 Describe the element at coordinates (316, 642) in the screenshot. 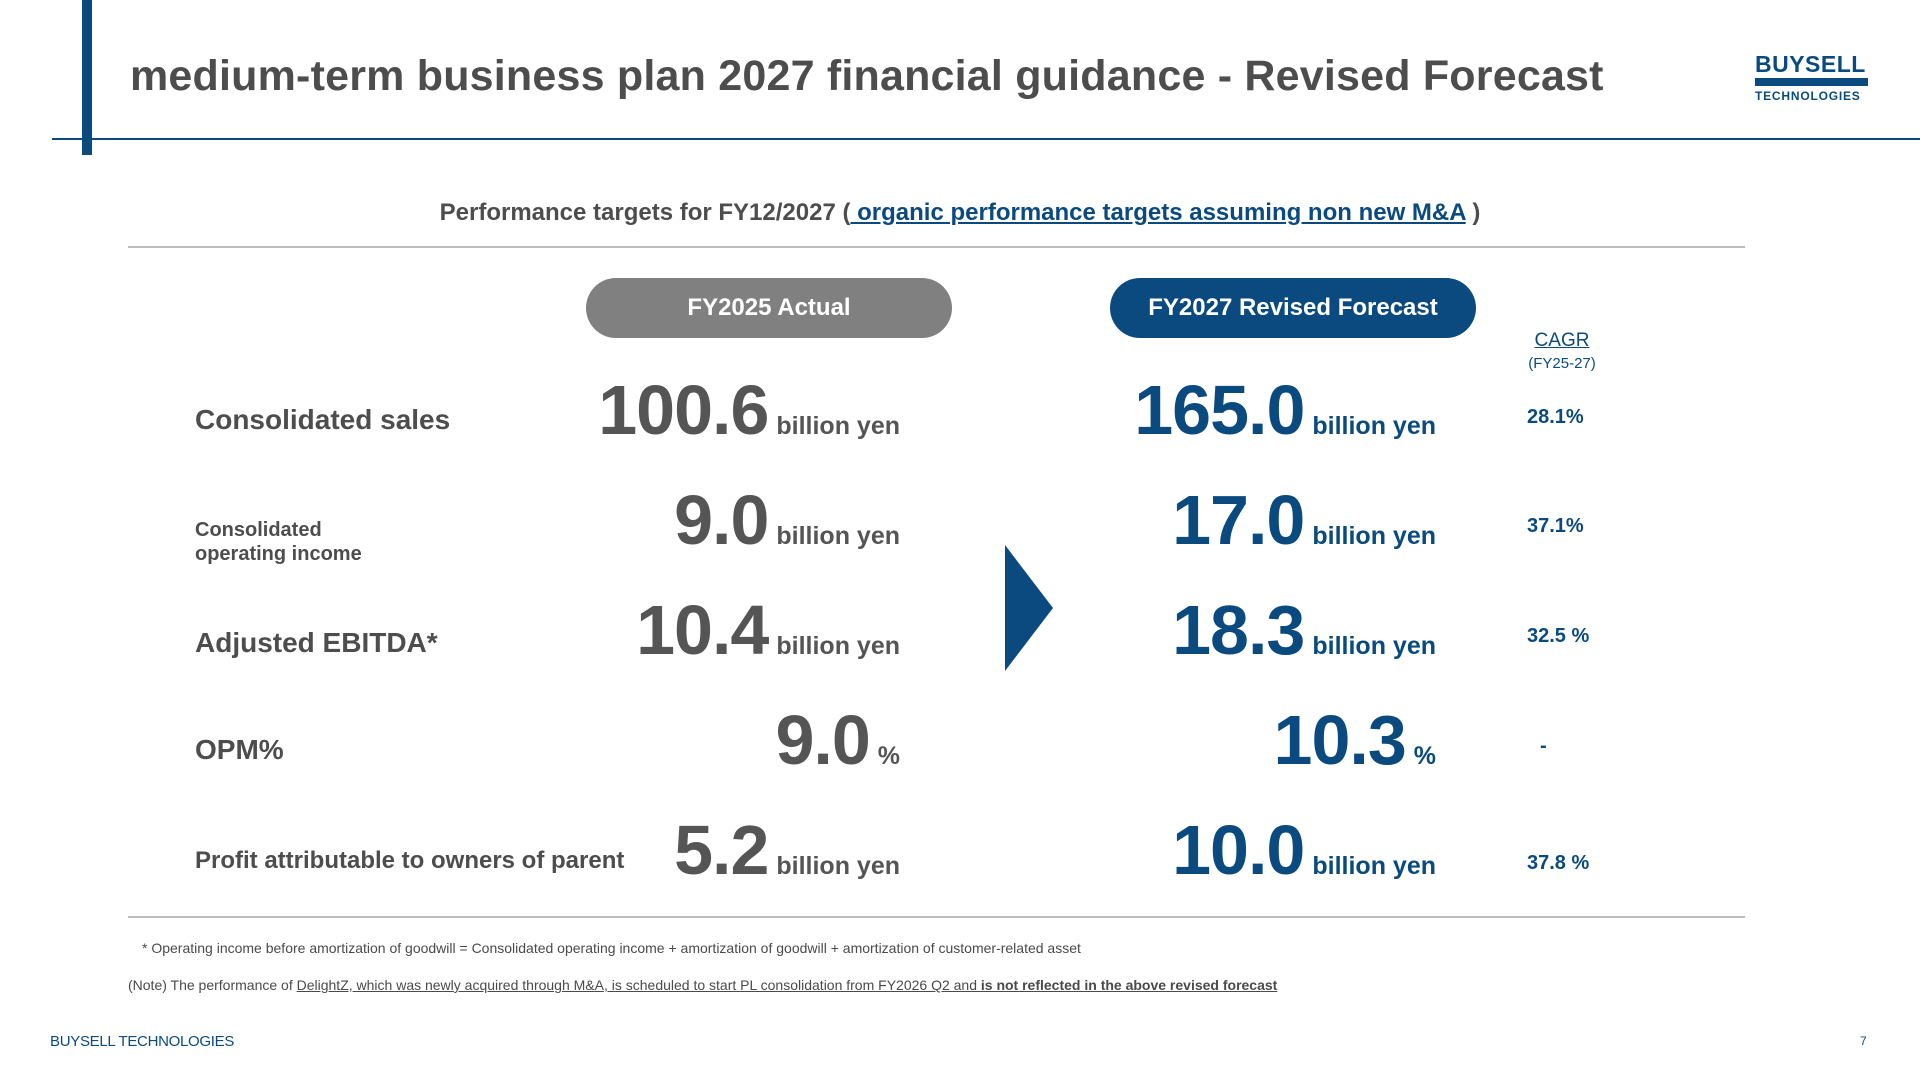

I see `row-label-adjusted-ebitda: Adjusted EBITDA*` at that location.